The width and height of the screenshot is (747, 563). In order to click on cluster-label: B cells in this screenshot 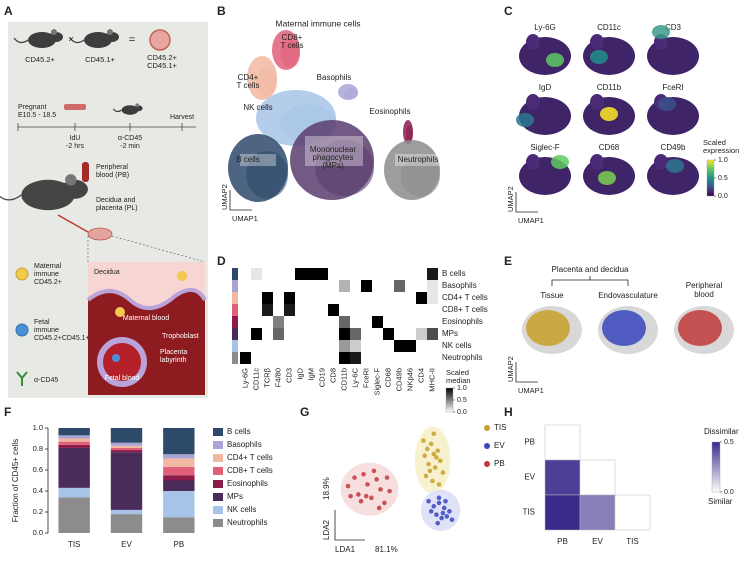, I will do `click(248, 159)`.